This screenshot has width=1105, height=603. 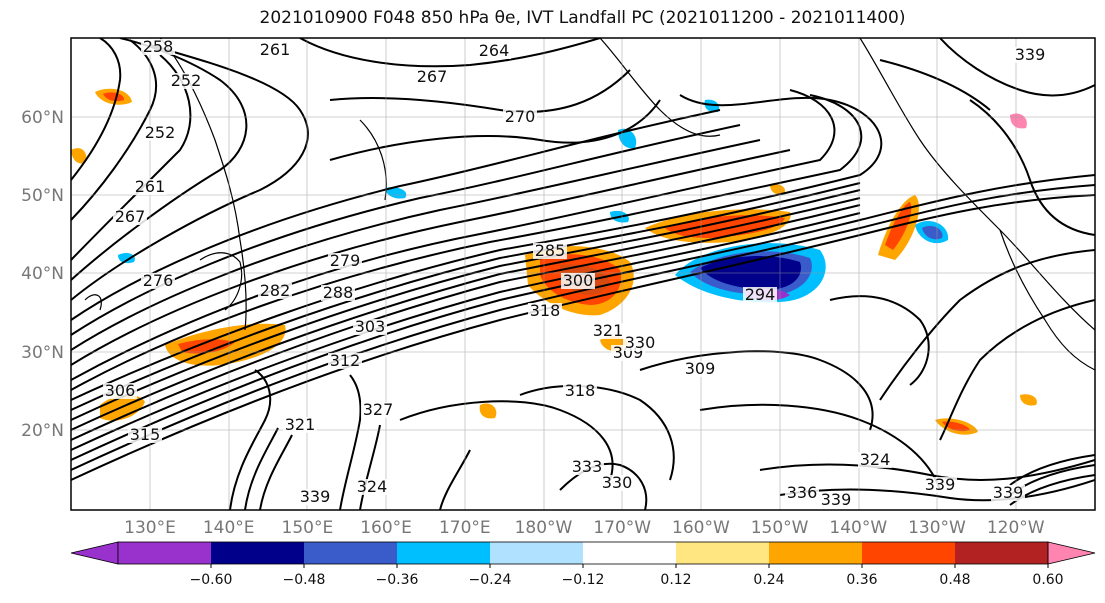 What do you see at coordinates (275, 290) in the screenshot?
I see `contour-label: 282` at bounding box center [275, 290].